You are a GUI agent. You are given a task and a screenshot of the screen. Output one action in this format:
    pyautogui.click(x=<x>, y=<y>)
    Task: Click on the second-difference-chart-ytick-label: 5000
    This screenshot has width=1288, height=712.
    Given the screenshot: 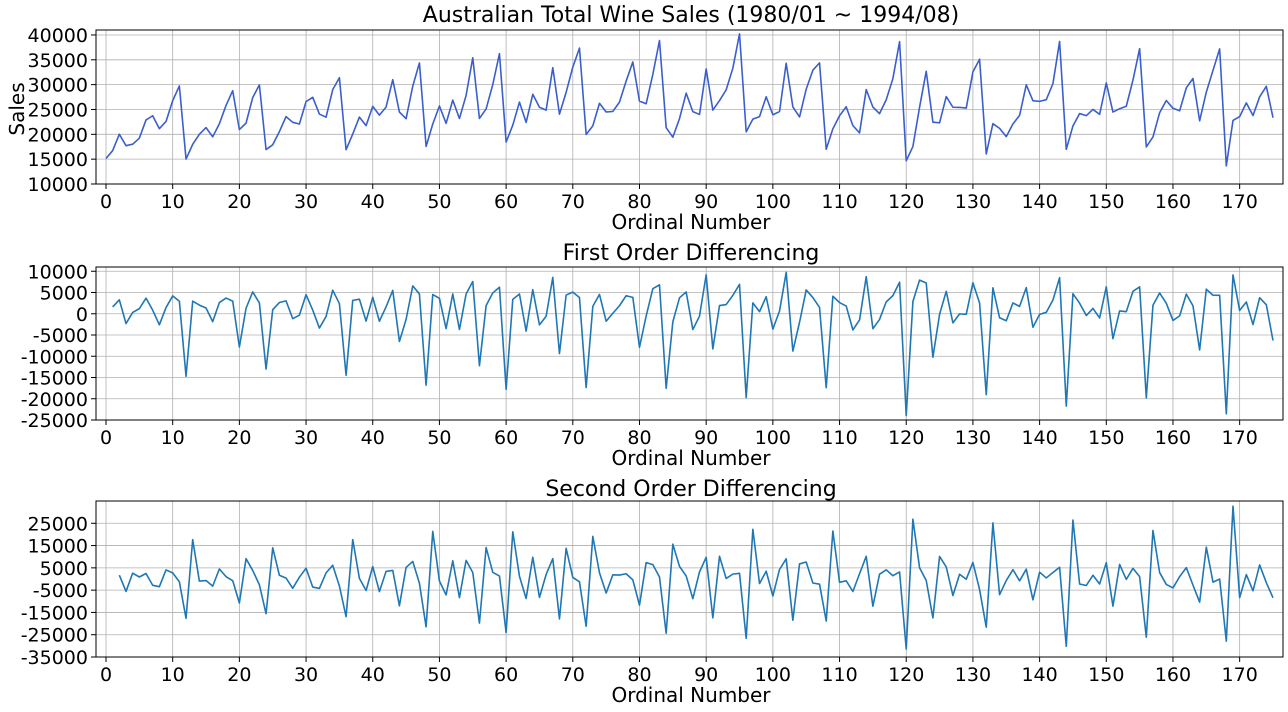 What is the action you would take?
    pyautogui.click(x=64, y=569)
    